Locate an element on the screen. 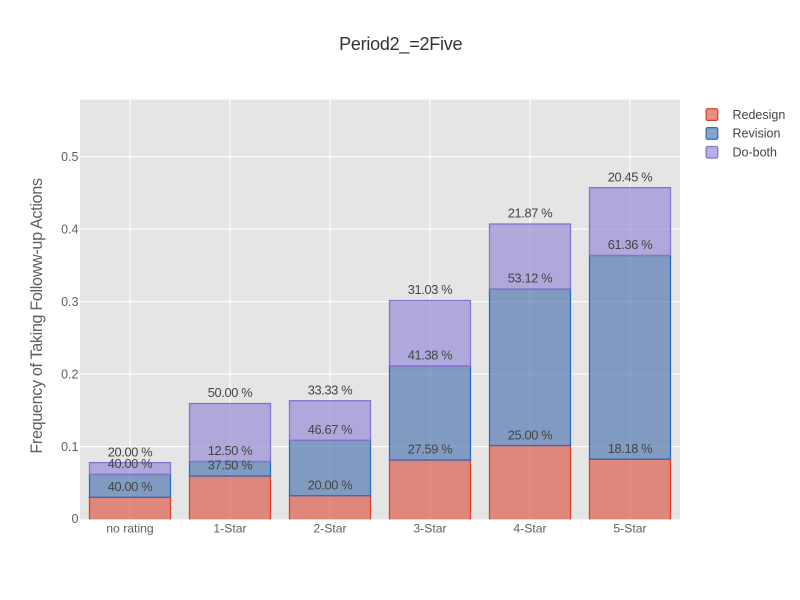 The width and height of the screenshot is (800, 600). svg-text: 4-Star is located at coordinates (529, 529).